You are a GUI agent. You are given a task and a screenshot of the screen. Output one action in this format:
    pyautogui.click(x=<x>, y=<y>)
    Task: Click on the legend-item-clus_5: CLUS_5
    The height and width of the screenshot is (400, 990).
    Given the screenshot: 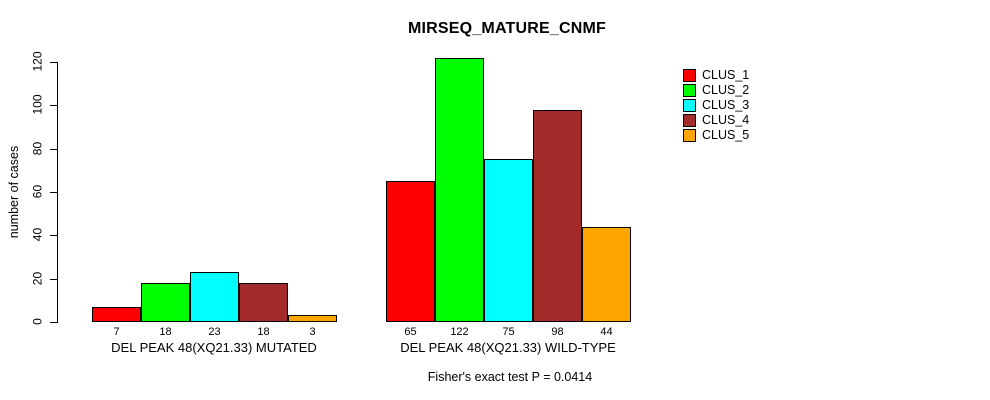 What is the action you would take?
    pyautogui.click(x=716, y=135)
    